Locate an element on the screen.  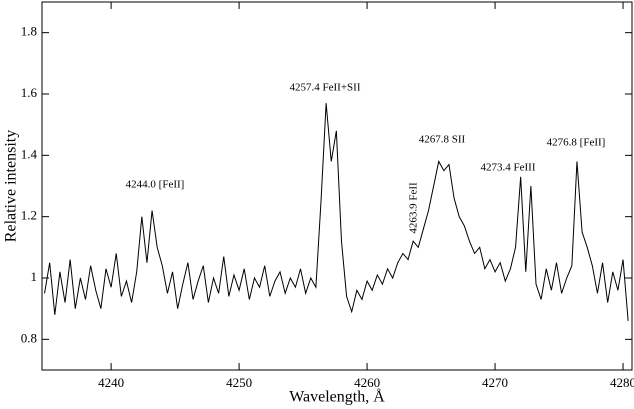
x-tick-label: 4240 is located at coordinates (111, 382).